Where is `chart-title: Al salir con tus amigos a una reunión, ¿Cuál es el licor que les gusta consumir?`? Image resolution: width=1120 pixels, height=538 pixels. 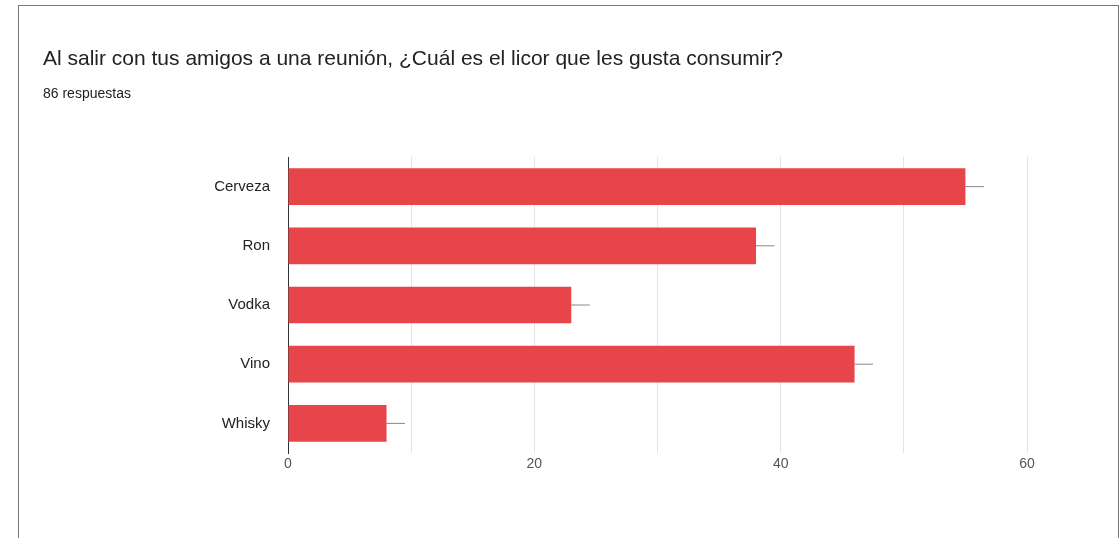
chart-title: Al salir con tus amigos a una reunión, ¿Cuál es el licor que les gusta consumir? is located at coordinates (413, 58).